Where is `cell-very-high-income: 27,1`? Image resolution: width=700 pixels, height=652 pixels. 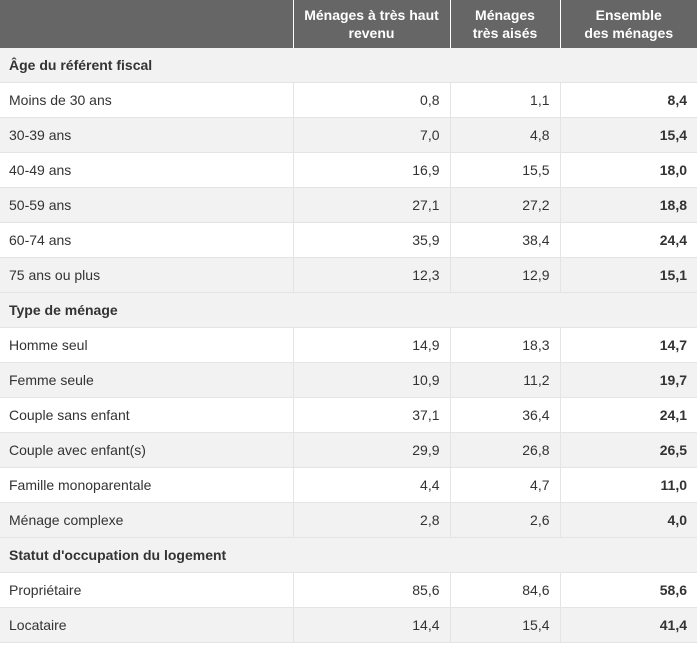
cell-very-high-income: 27,1 is located at coordinates (371, 205).